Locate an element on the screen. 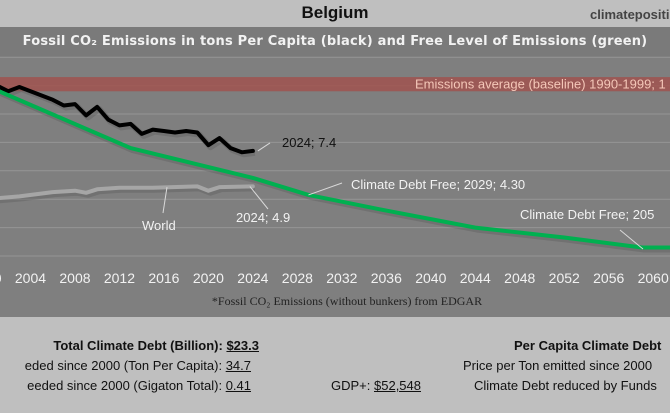 The width and height of the screenshot is (670, 413). baseline-band is located at coordinates (335, 84).